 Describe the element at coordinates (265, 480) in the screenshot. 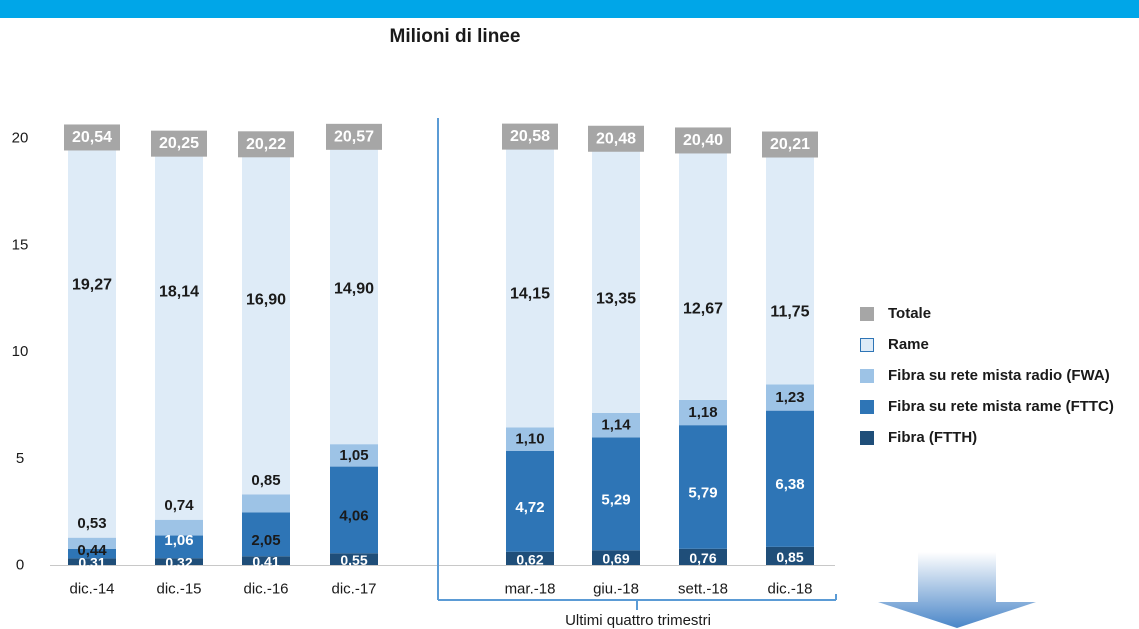

I see `data-label-fwa: 0,85` at that location.